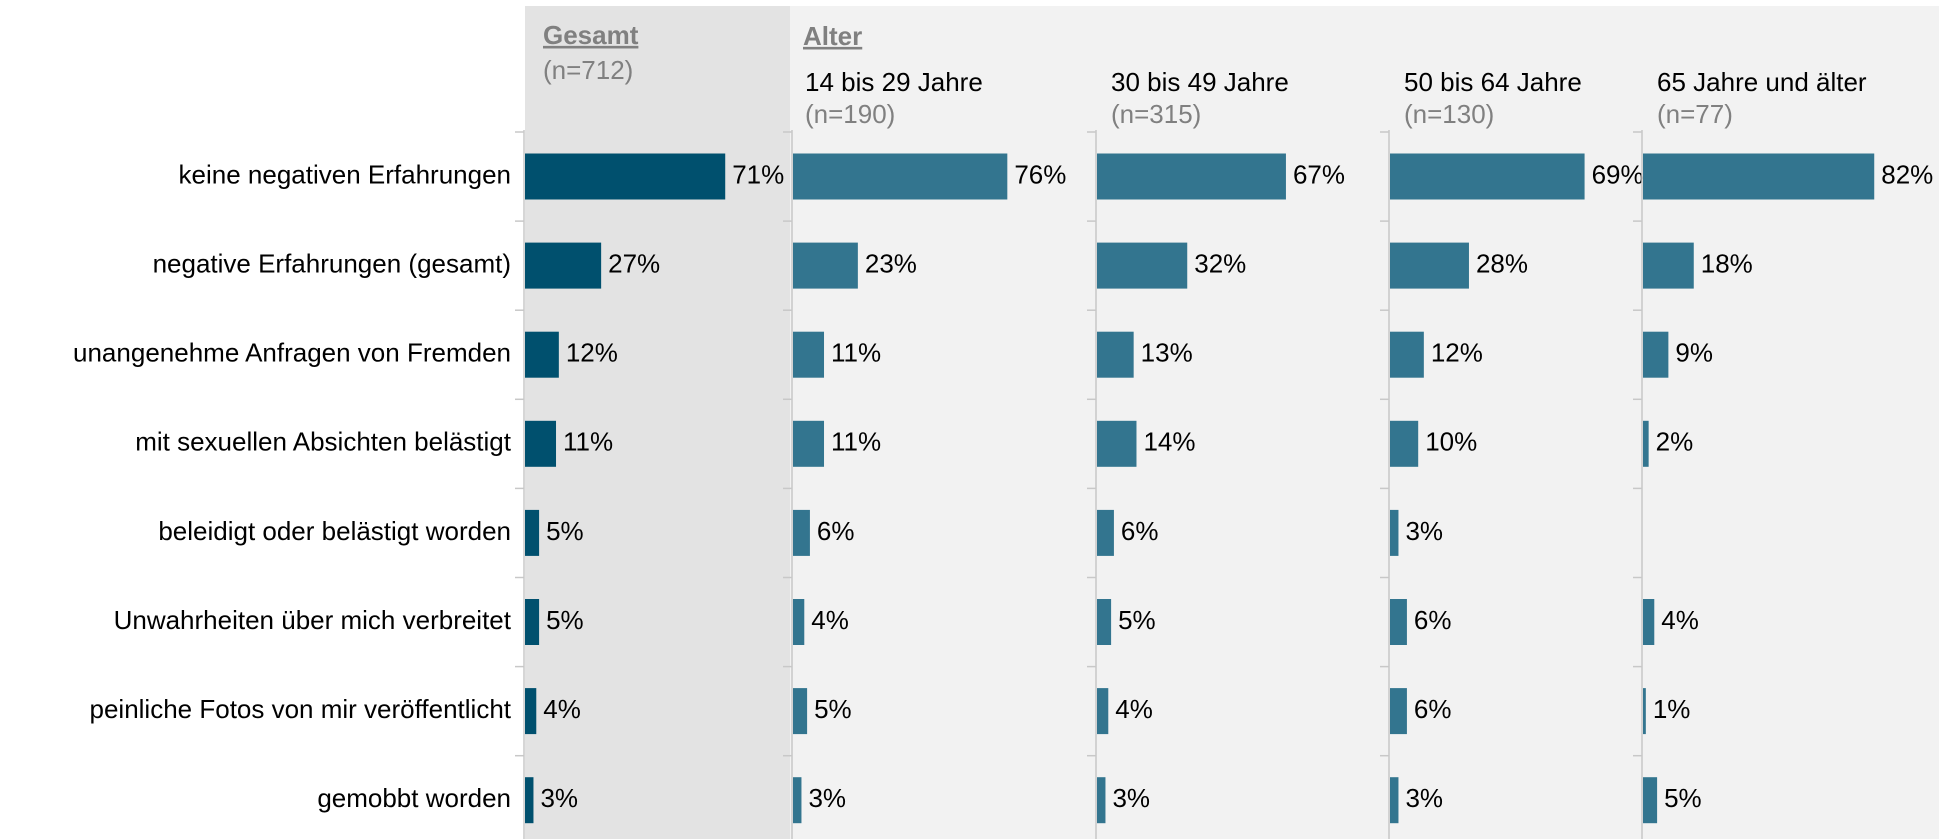 The height and width of the screenshot is (839, 1939). What do you see at coordinates (1200, 82) in the screenshot?
I see `series-header: 30 bis 49 Jahre` at bounding box center [1200, 82].